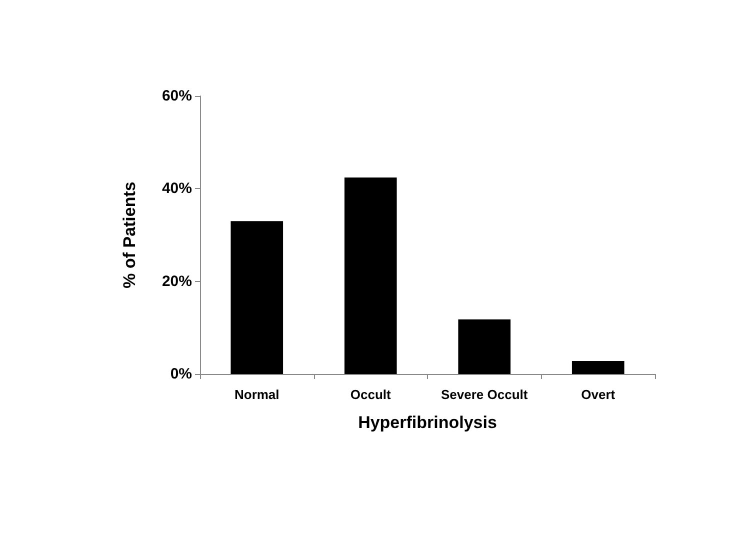  What do you see at coordinates (257, 394) in the screenshot?
I see `x-tick-label: Normal` at bounding box center [257, 394].